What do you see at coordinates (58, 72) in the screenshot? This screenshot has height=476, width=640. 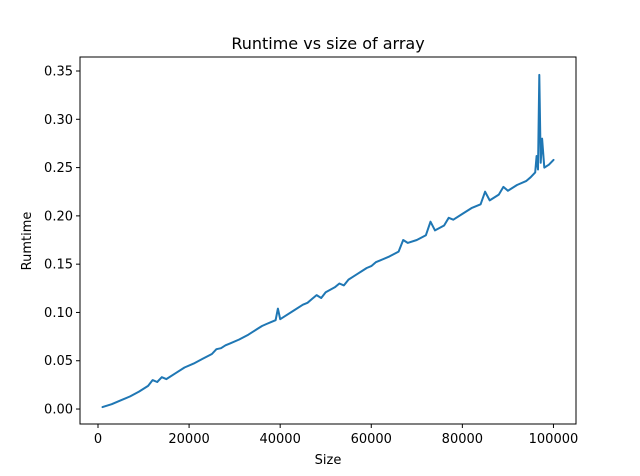 I see `y-tick-label: 0.35` at bounding box center [58, 72].